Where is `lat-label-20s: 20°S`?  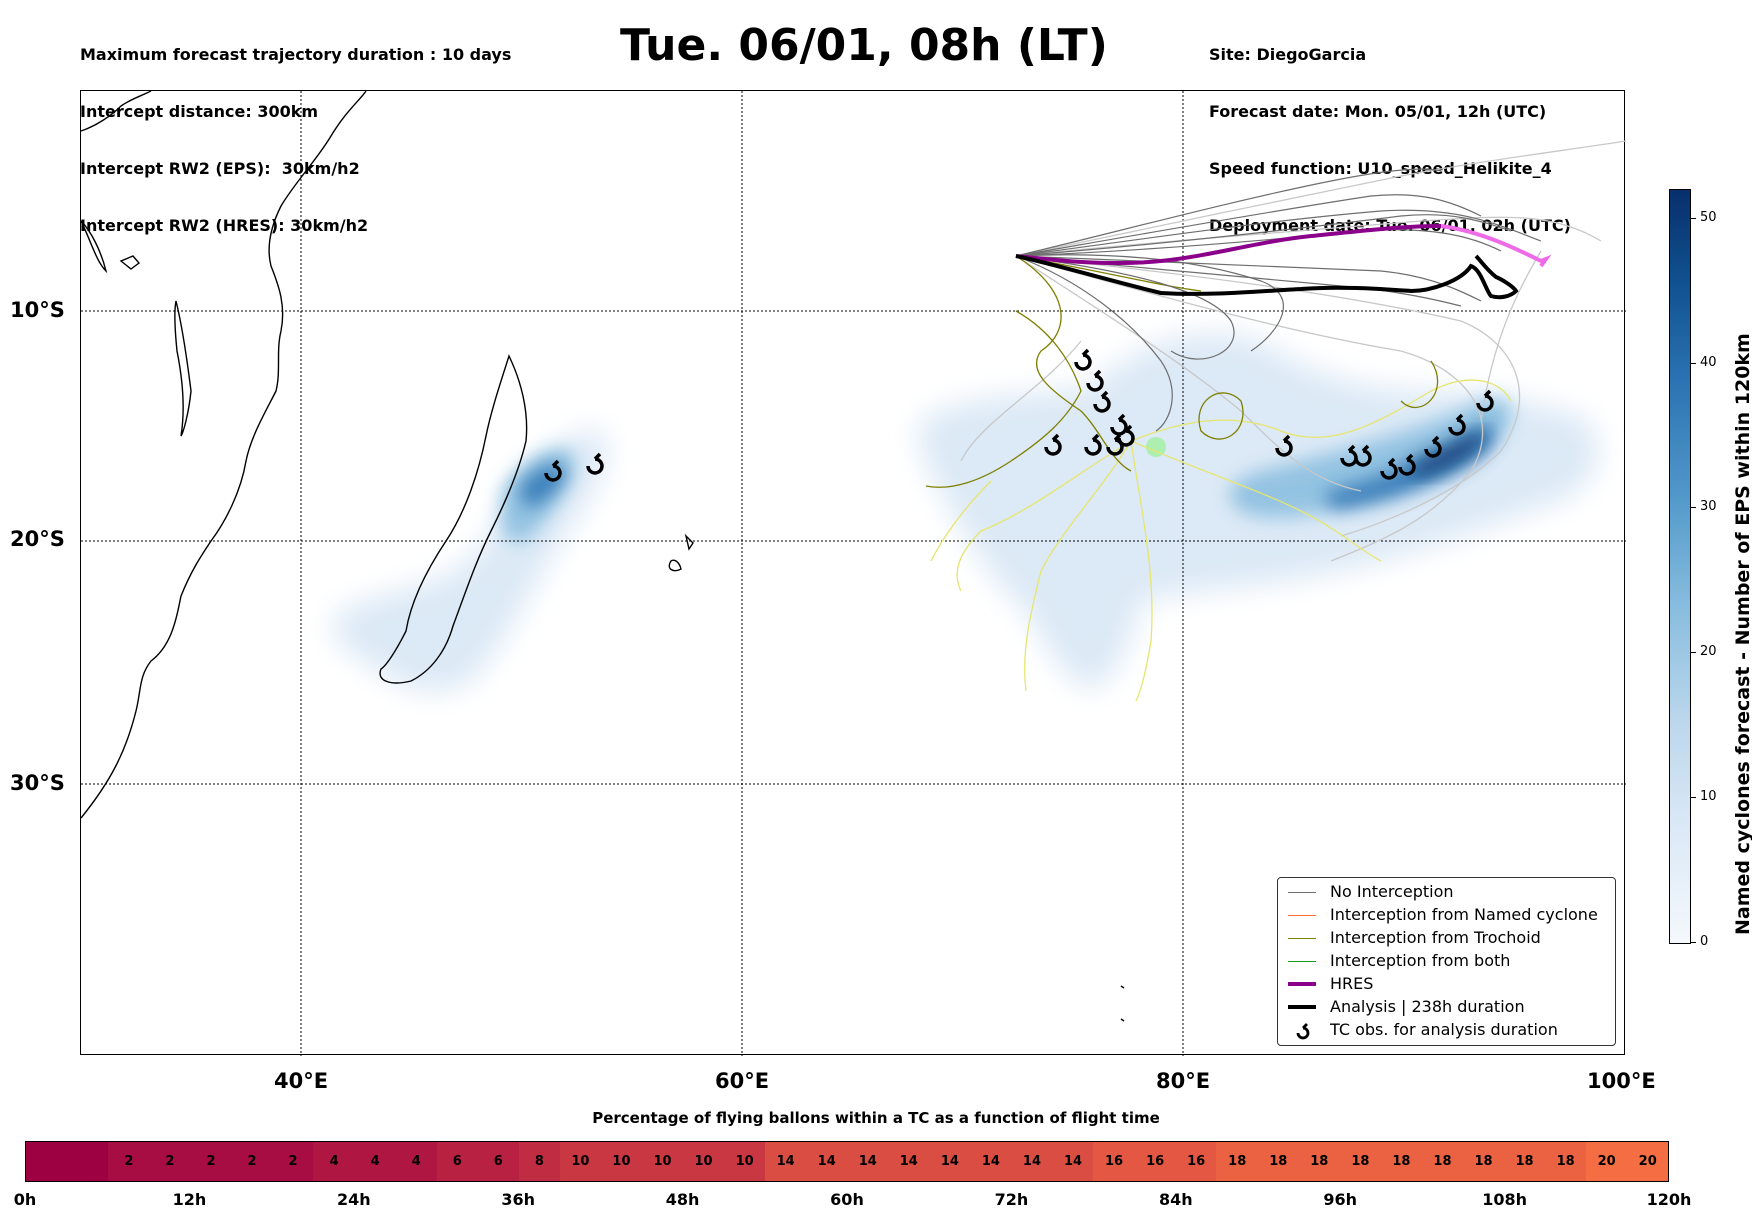 lat-label-20s: 20°S is located at coordinates (37, 539).